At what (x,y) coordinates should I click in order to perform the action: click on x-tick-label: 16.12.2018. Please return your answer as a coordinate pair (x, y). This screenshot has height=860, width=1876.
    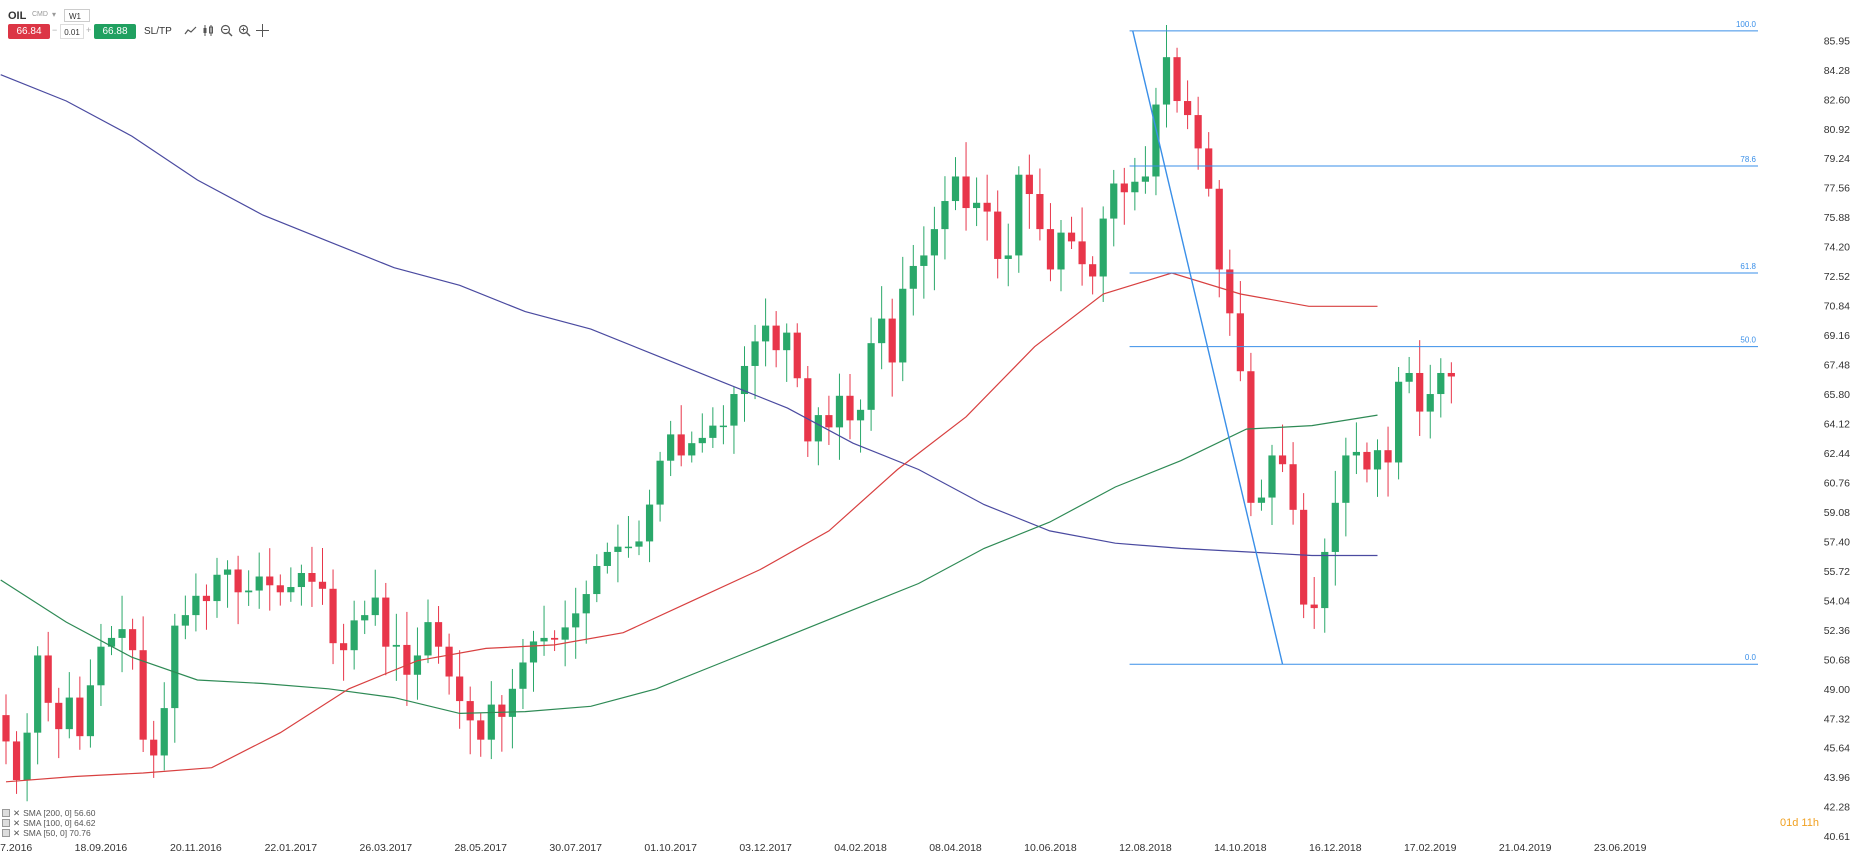
    Looking at the image, I should click on (1335, 848).